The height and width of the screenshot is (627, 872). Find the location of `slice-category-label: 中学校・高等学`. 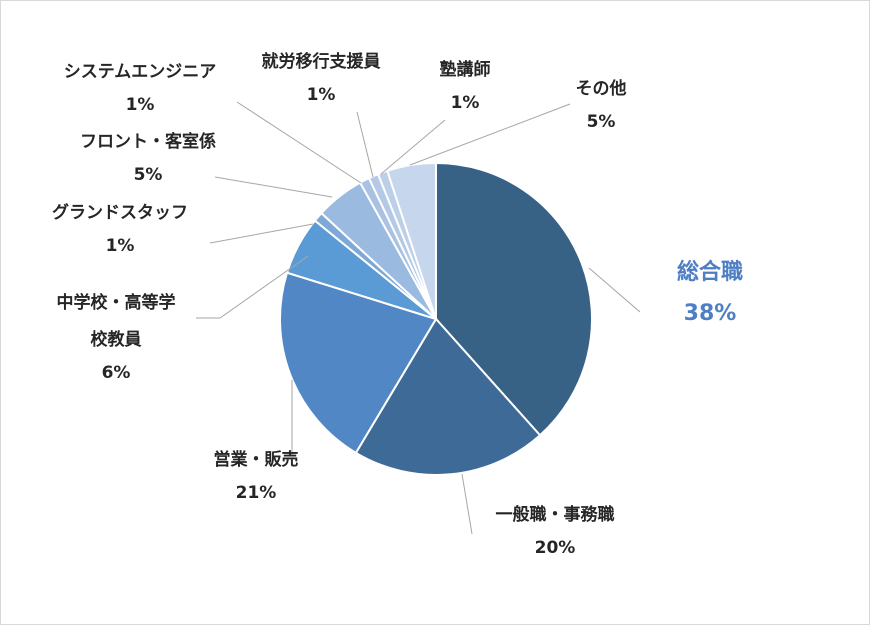

slice-category-label: 中学校・高等学 is located at coordinates (116, 302).